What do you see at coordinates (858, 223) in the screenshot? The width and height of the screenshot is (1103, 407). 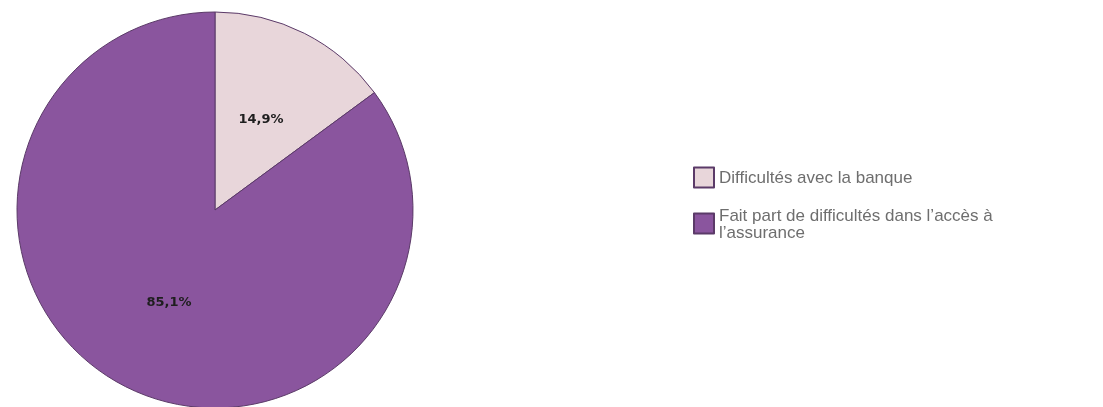 I see `legend-label: Fait part de difficultés dans l’accès à l’assurance` at bounding box center [858, 223].